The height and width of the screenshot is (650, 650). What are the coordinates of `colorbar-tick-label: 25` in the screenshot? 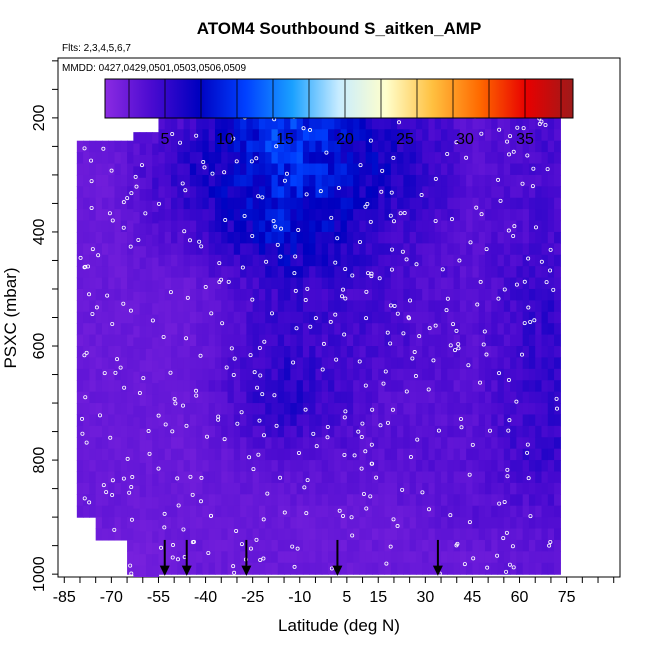 It's located at (405, 139).